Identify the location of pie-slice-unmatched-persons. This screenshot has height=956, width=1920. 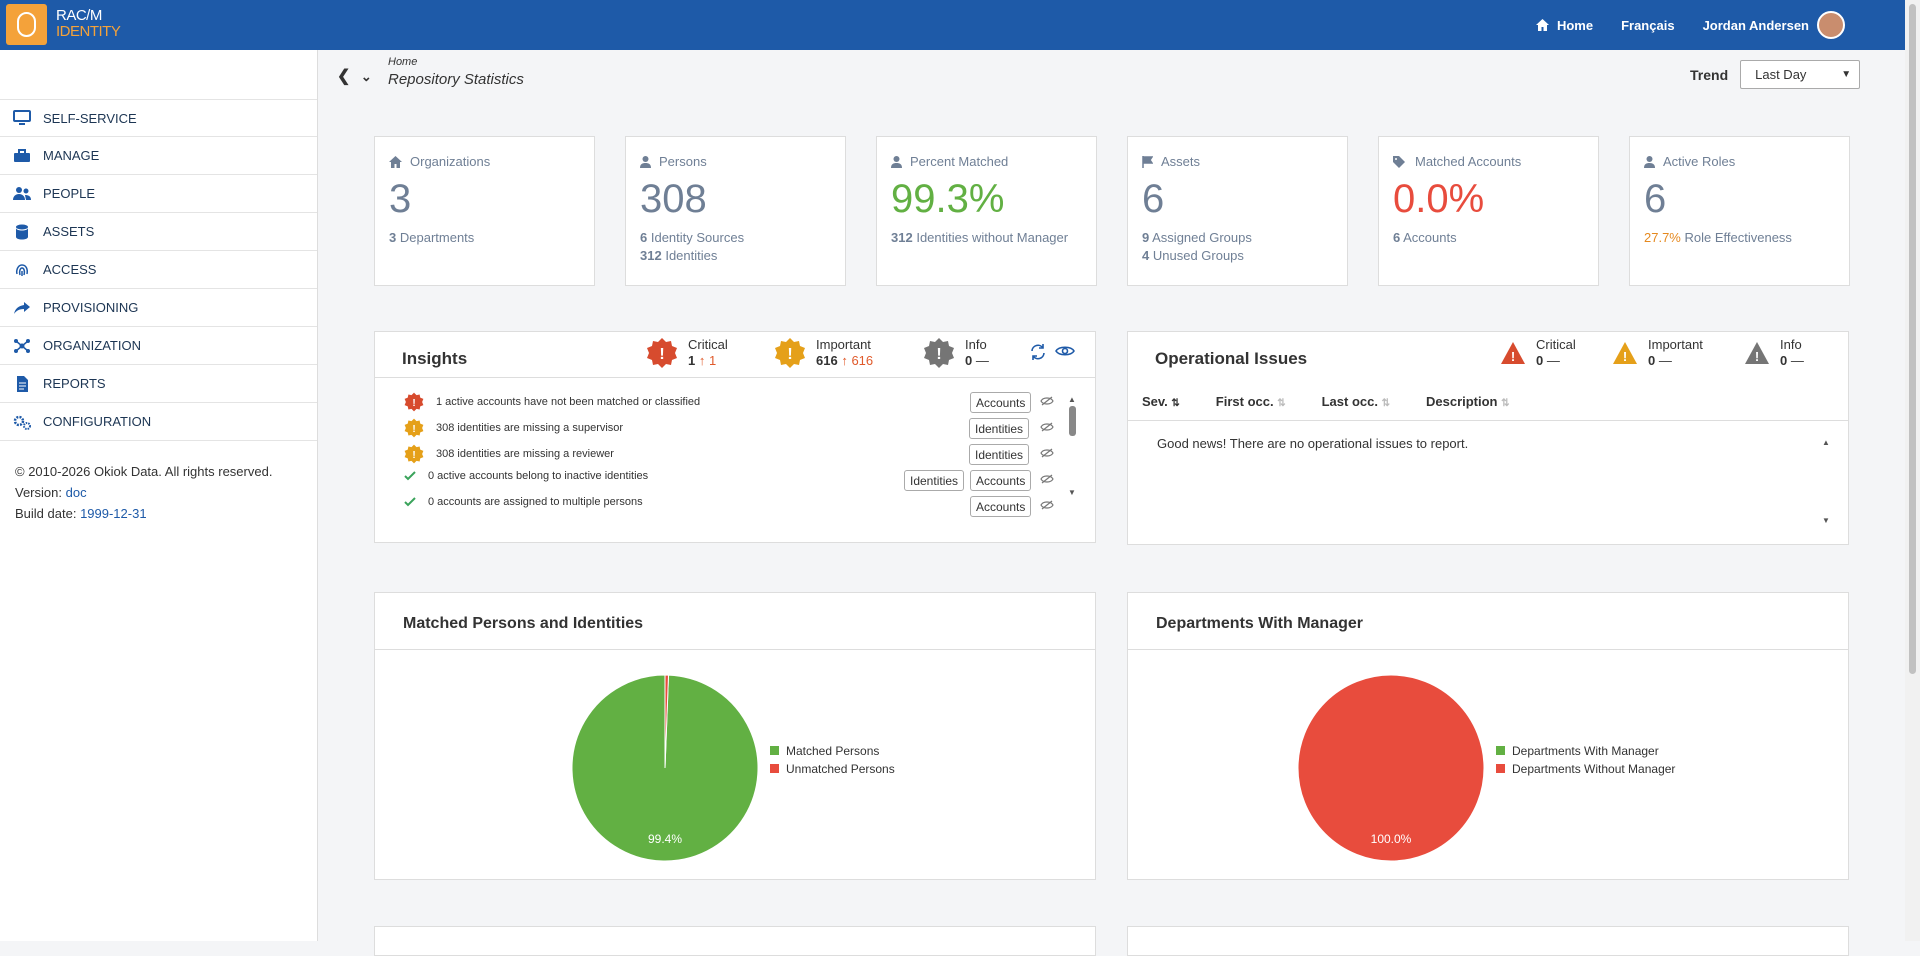
(667, 721).